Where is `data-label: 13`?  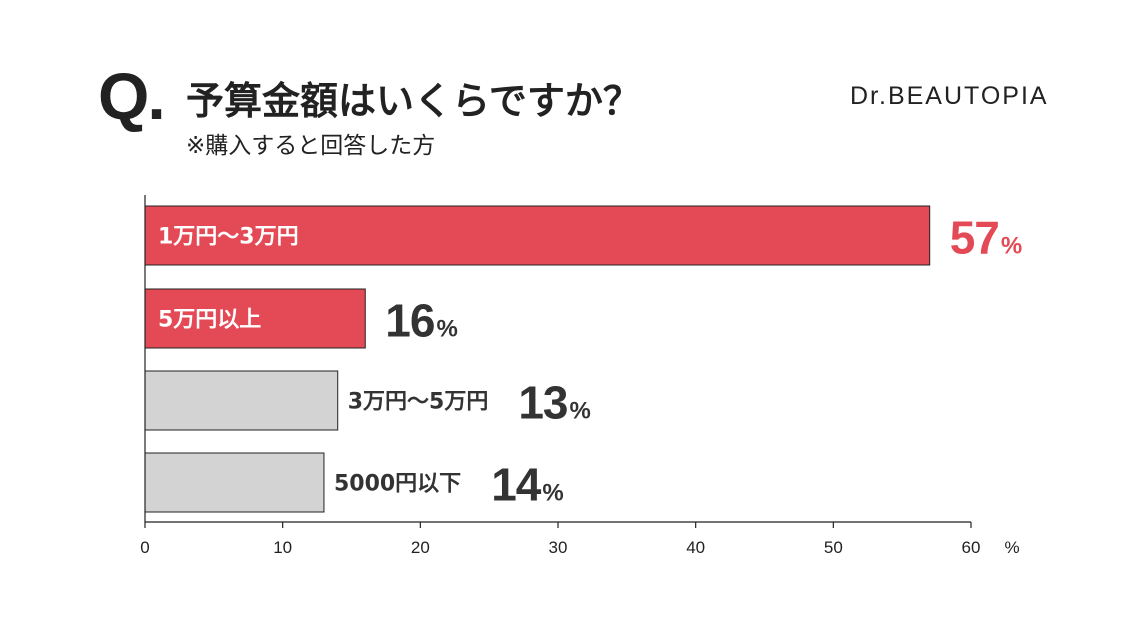
data-label: 13 is located at coordinates (542, 403).